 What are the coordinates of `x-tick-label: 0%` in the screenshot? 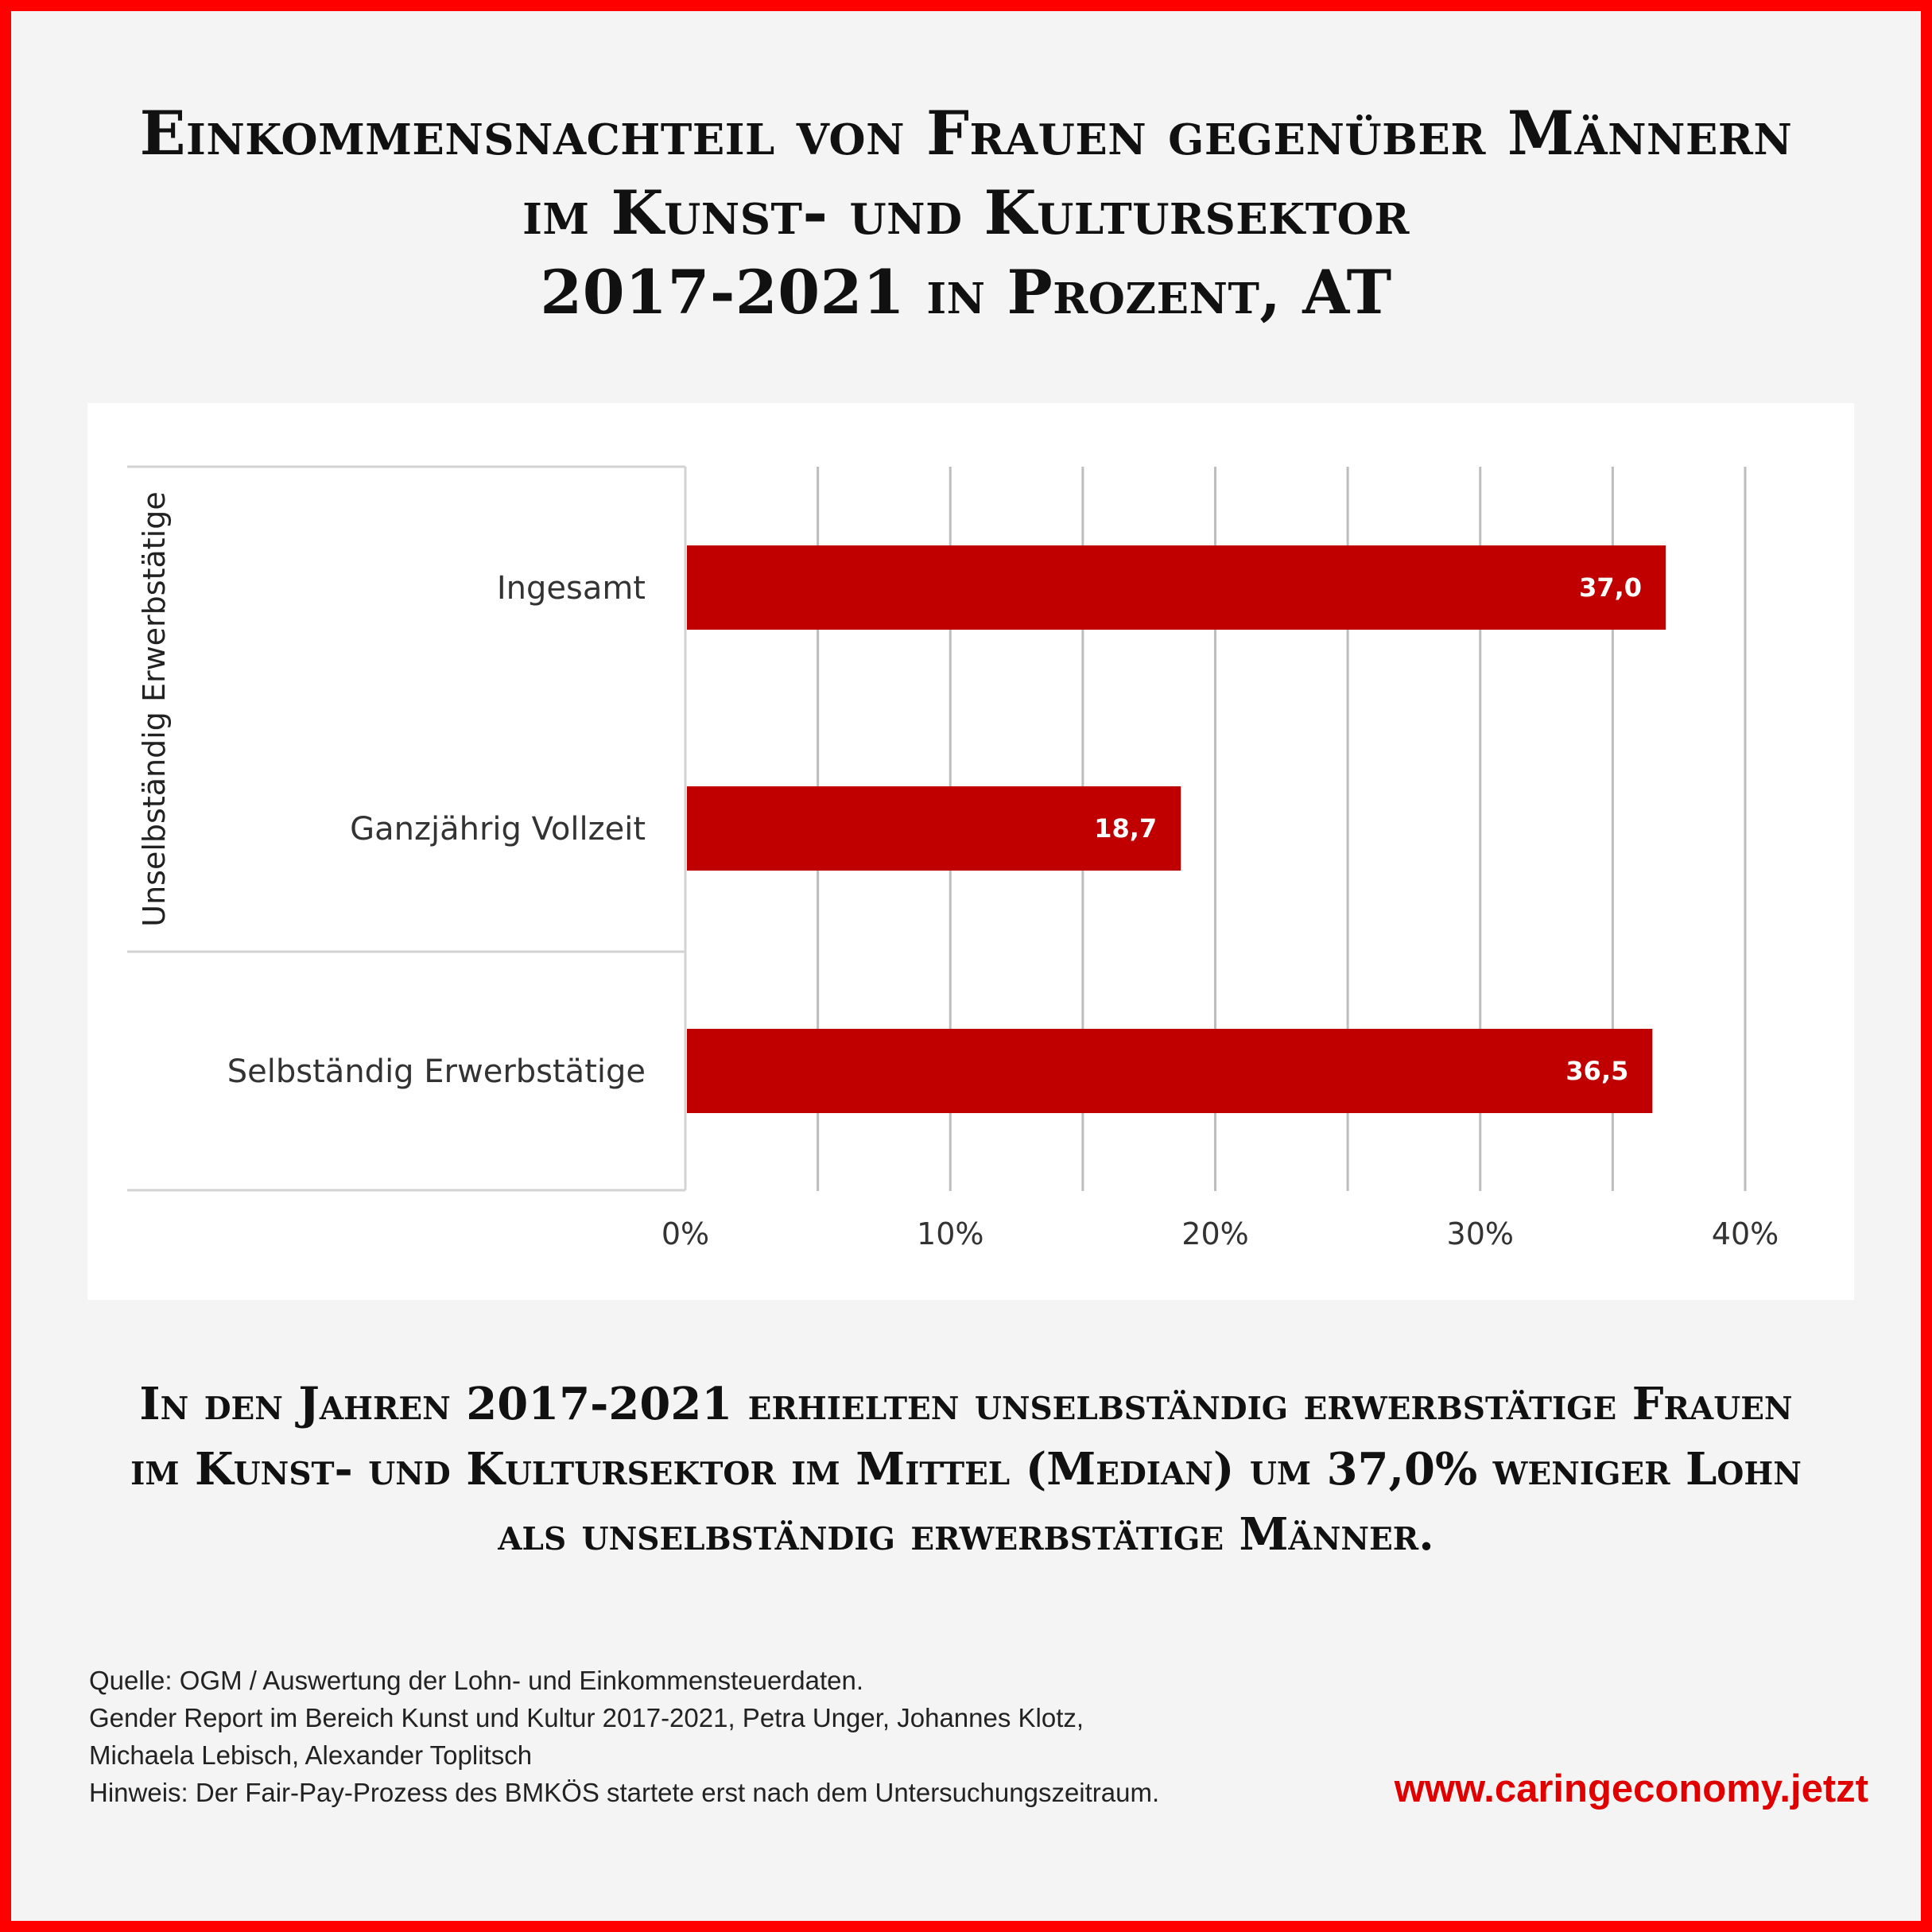 It's located at (685, 1234).